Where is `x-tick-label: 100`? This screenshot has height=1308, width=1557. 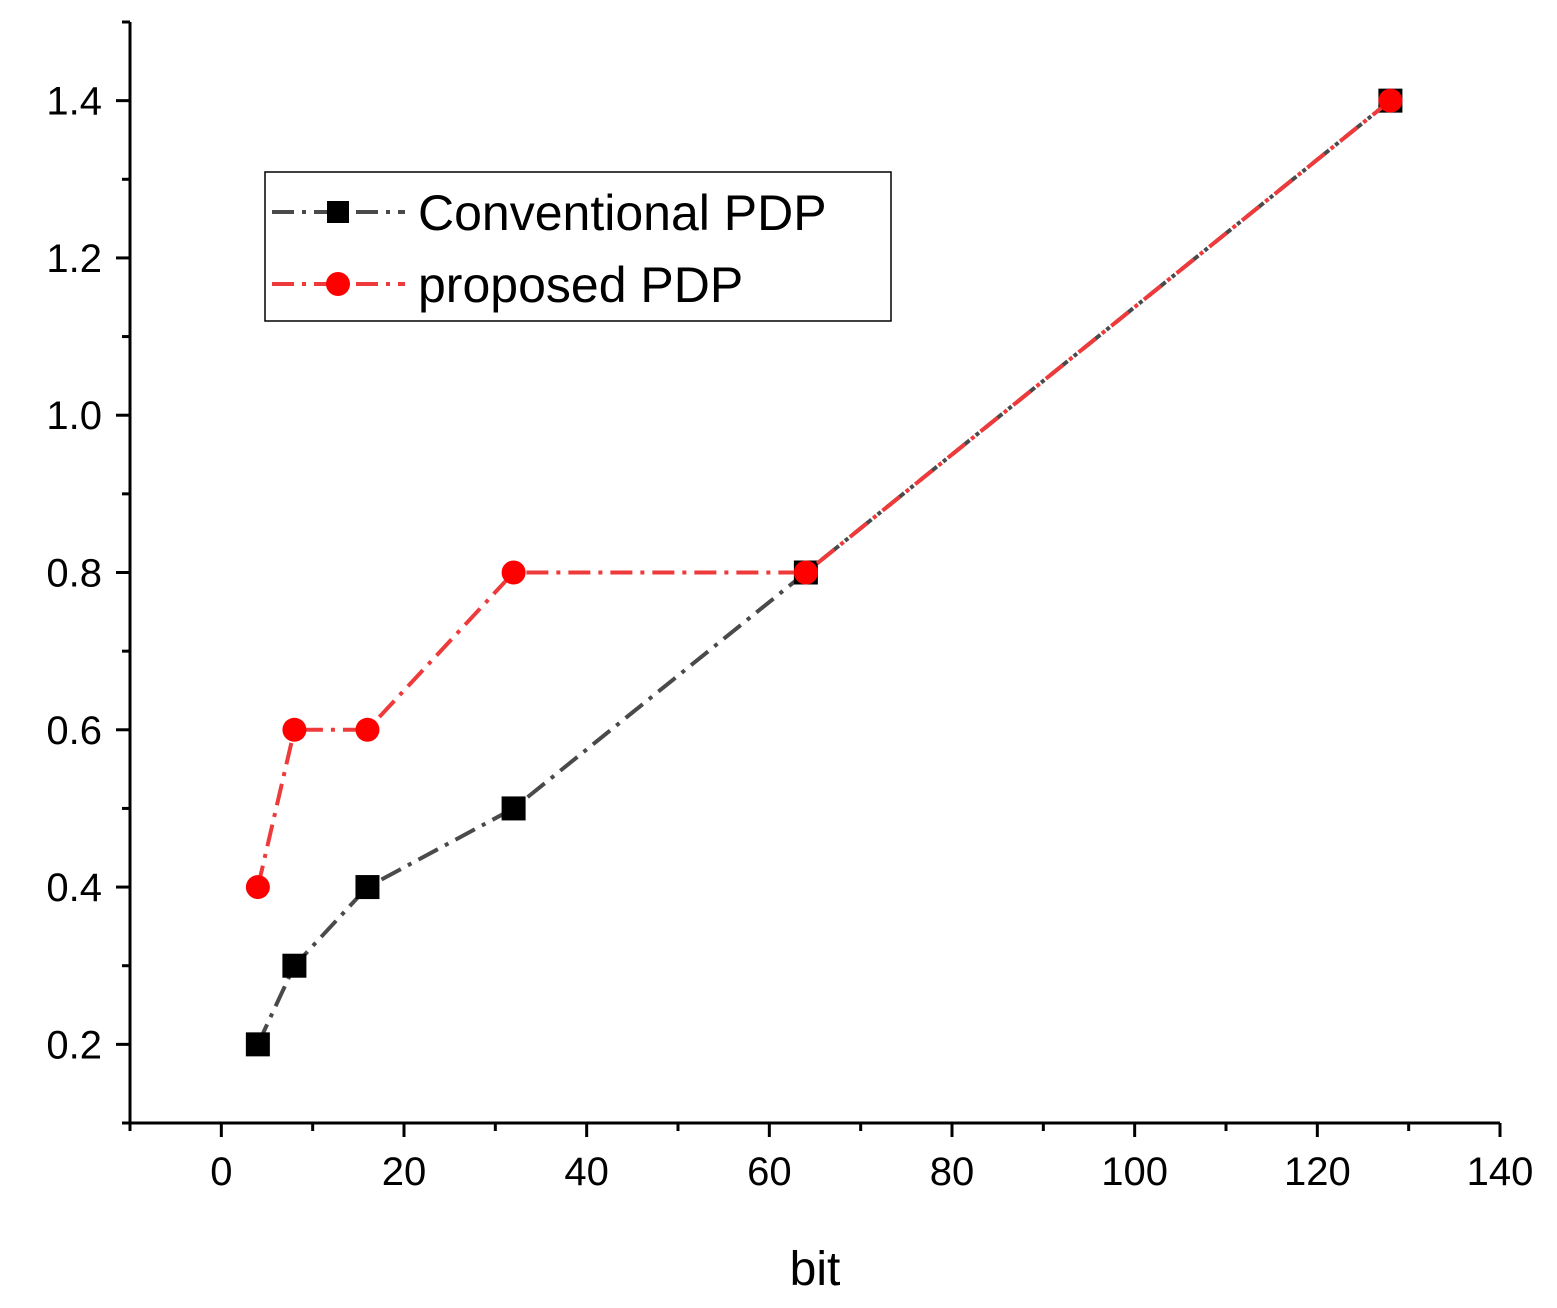
x-tick-label: 100 is located at coordinates (1134, 1172).